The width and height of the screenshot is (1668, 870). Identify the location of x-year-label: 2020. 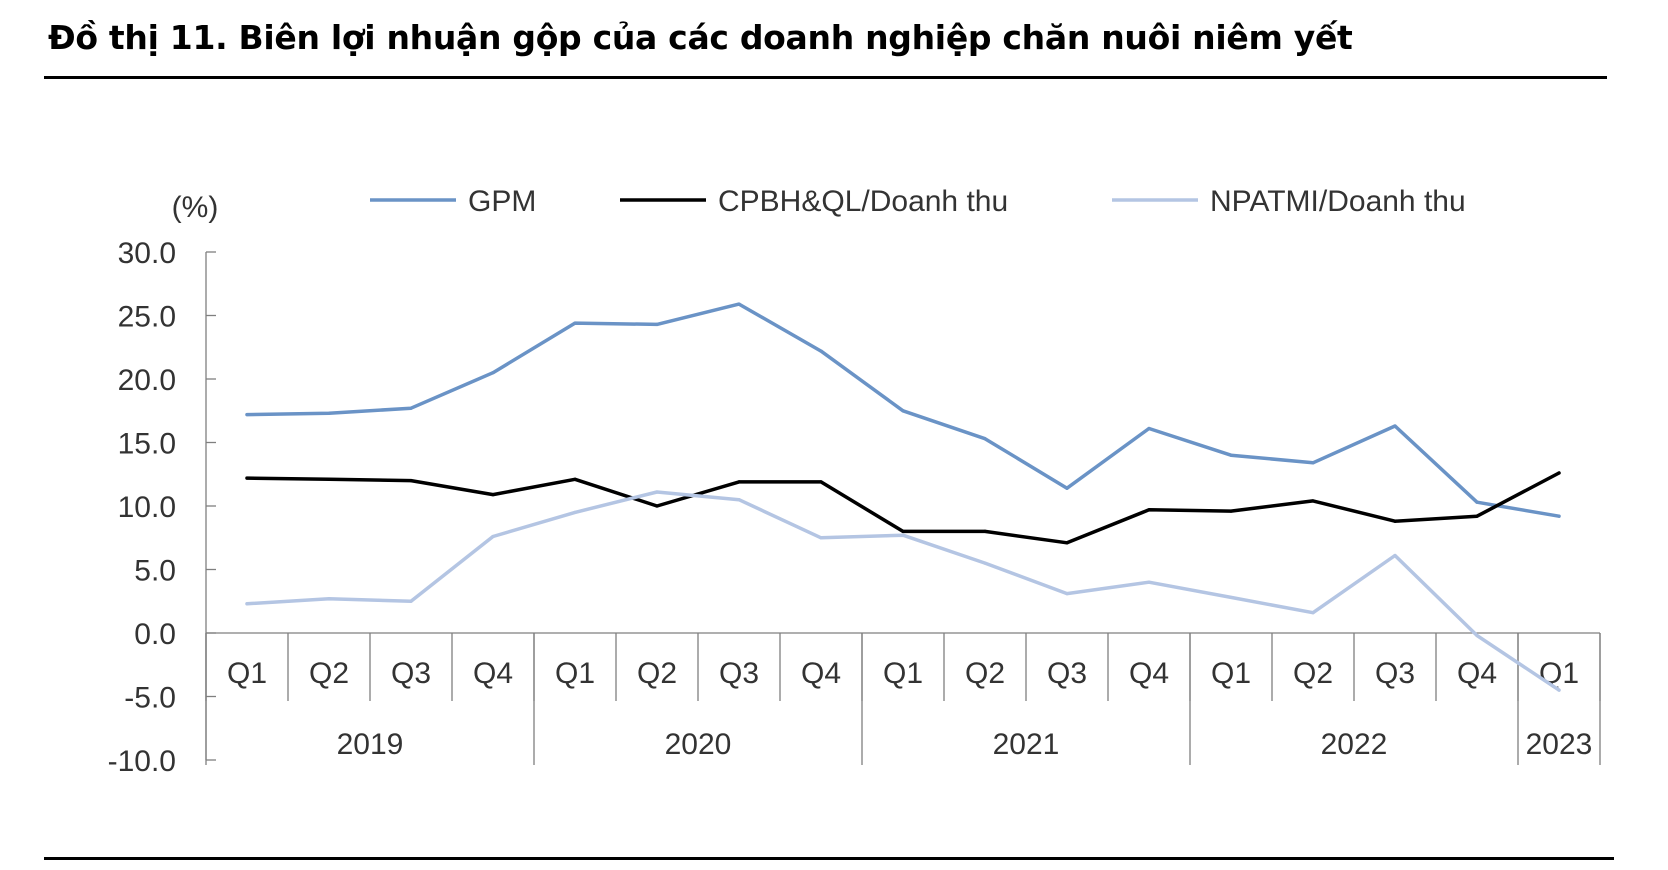
(698, 744).